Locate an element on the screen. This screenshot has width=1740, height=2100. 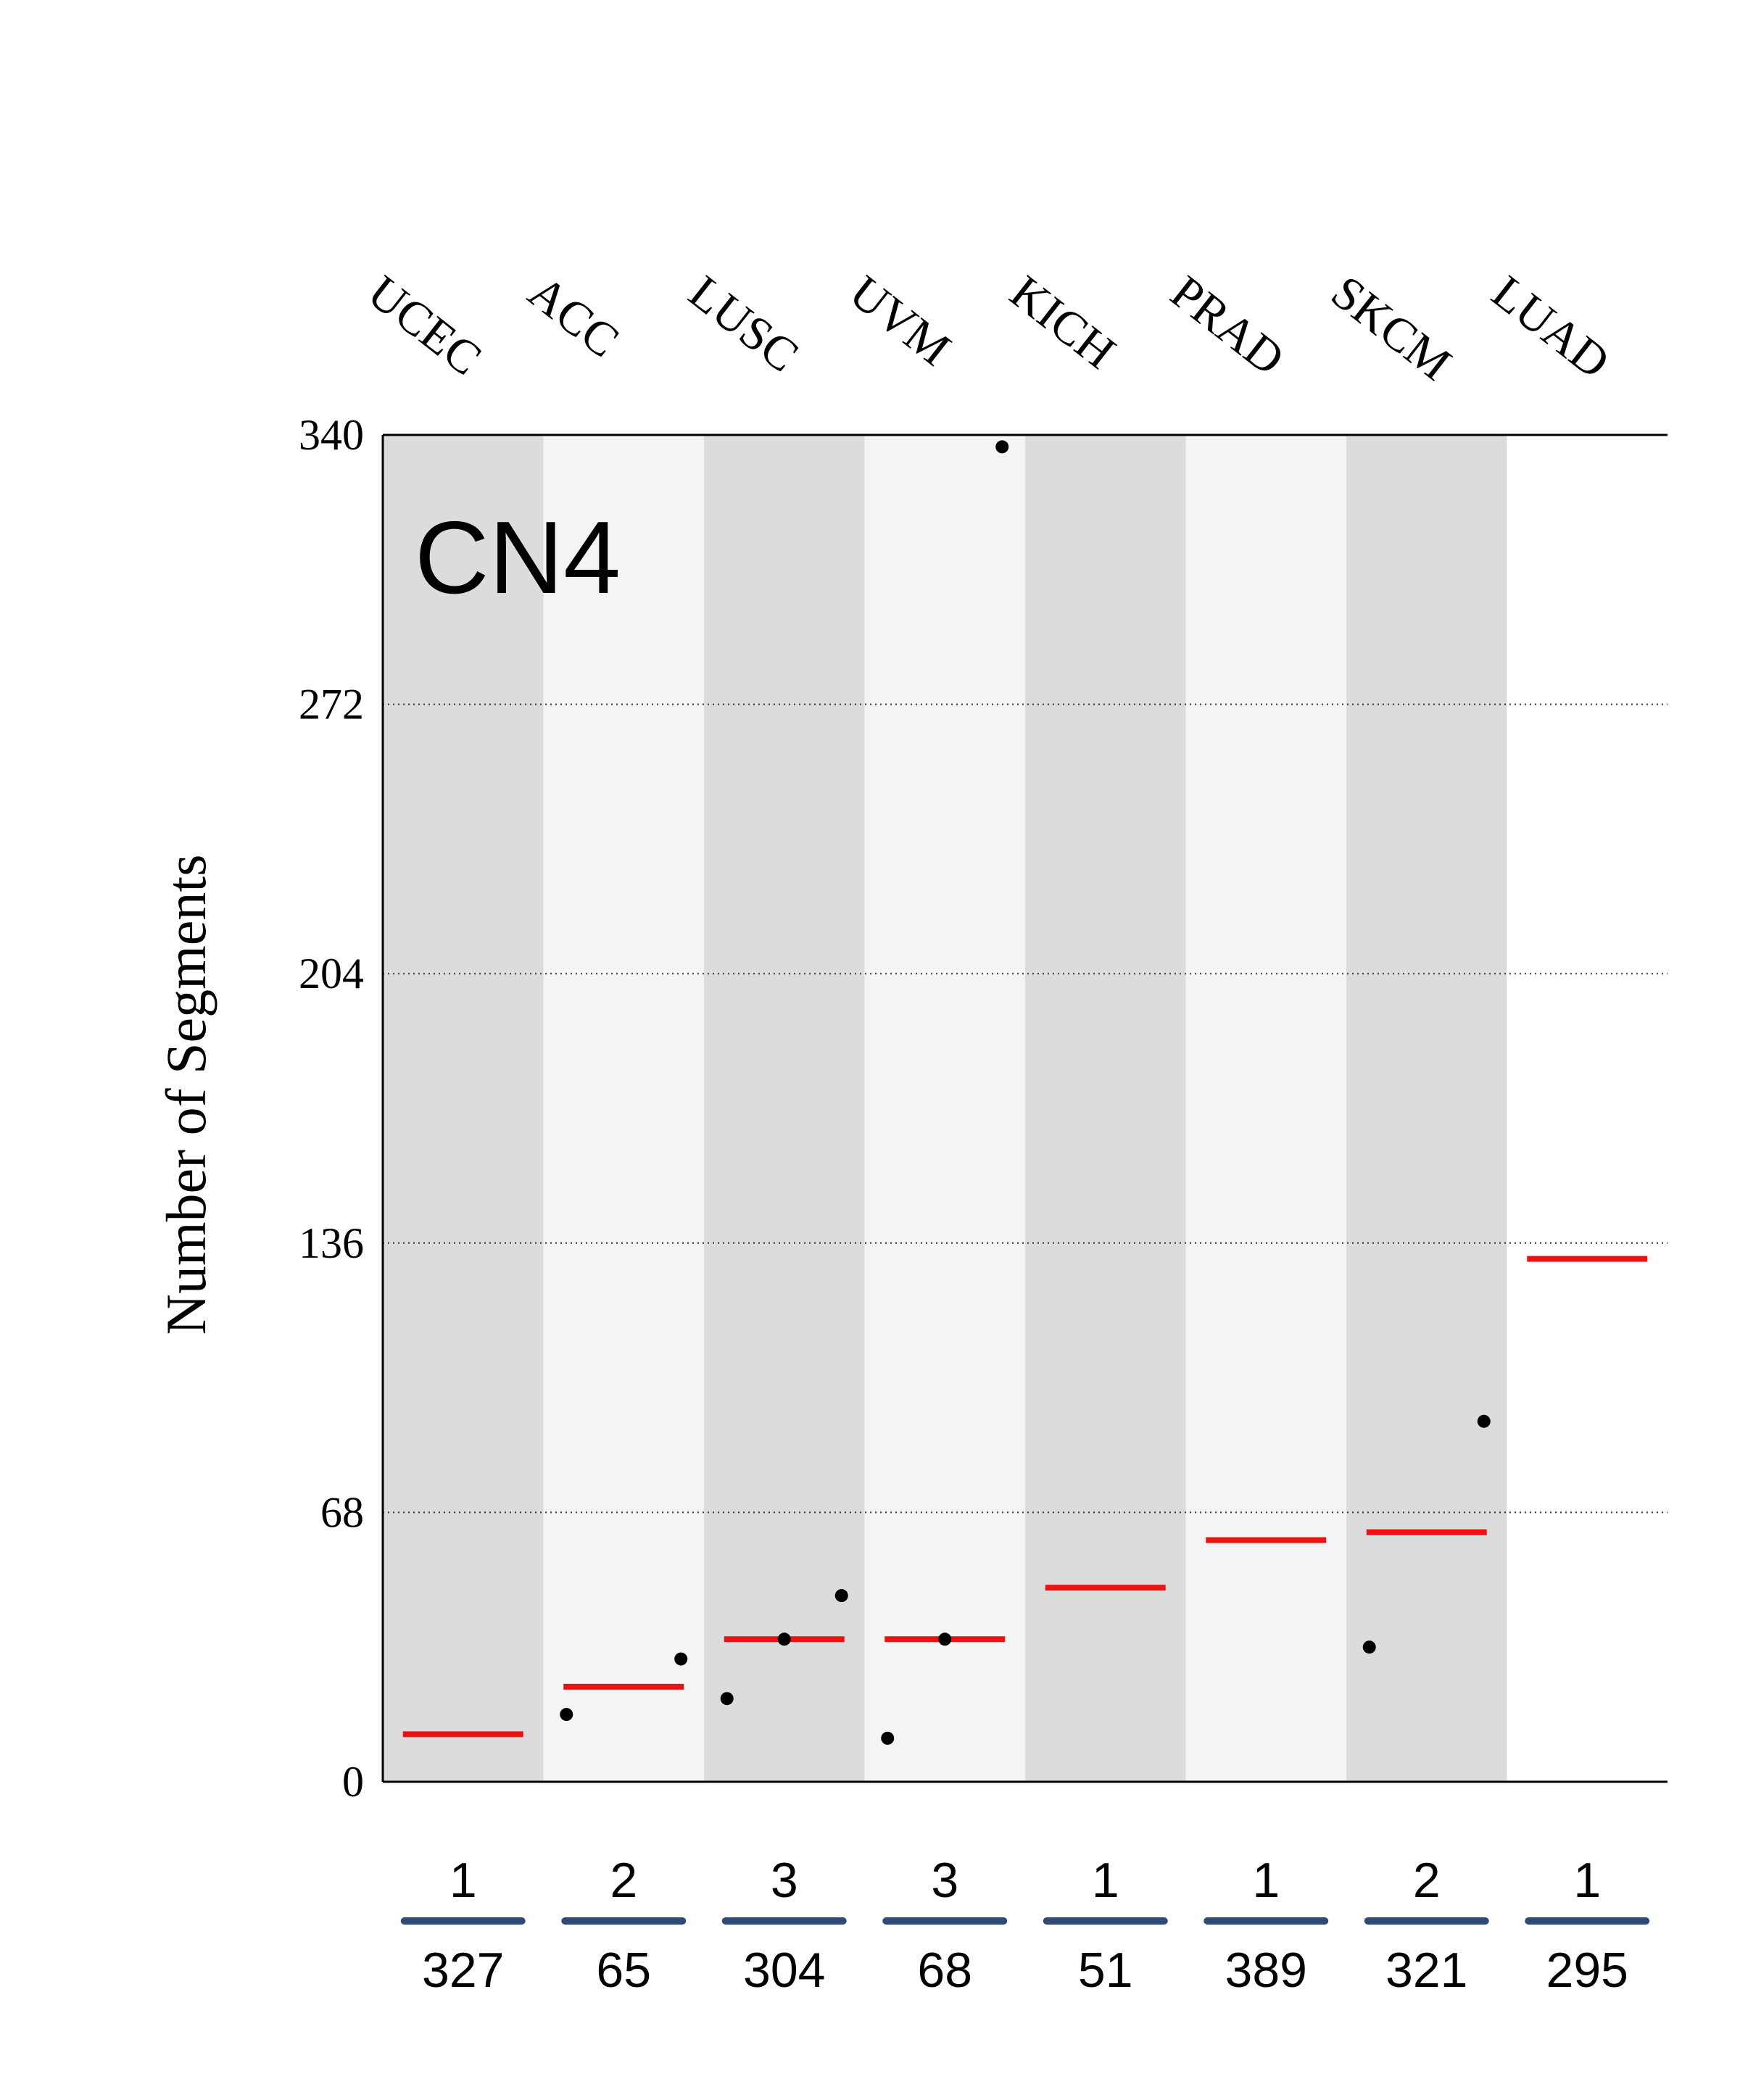
band-kich is located at coordinates (1105, 1108).